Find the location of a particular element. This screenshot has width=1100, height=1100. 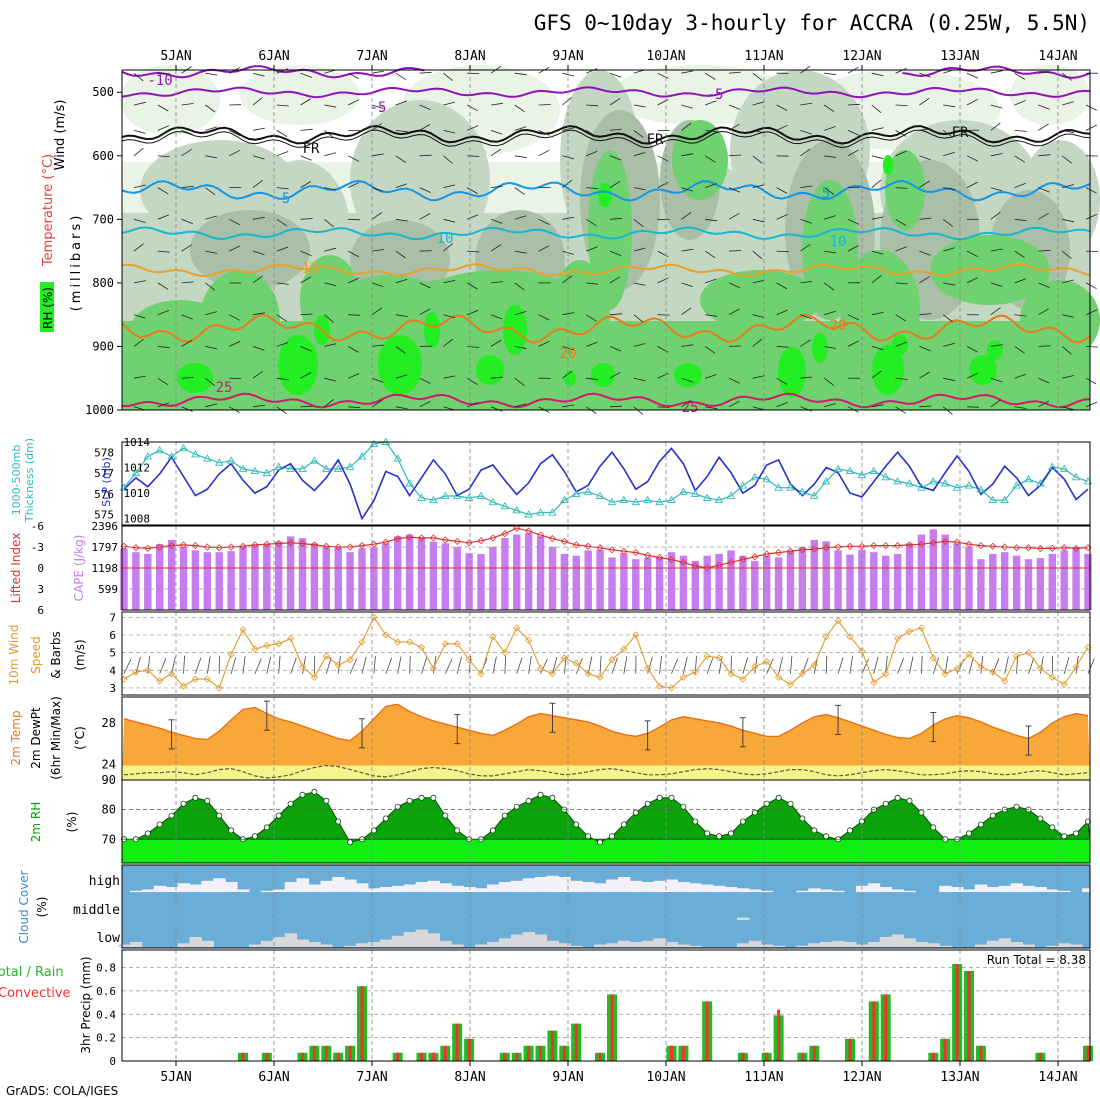

cloud-level-label: middle is located at coordinates (96, 910).